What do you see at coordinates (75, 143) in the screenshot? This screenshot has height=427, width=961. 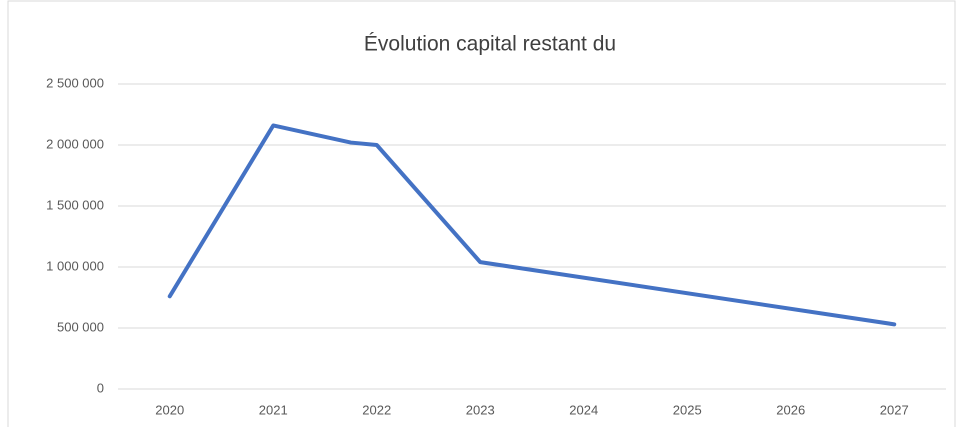 I see `y-tick-label: 2 000 000` at bounding box center [75, 143].